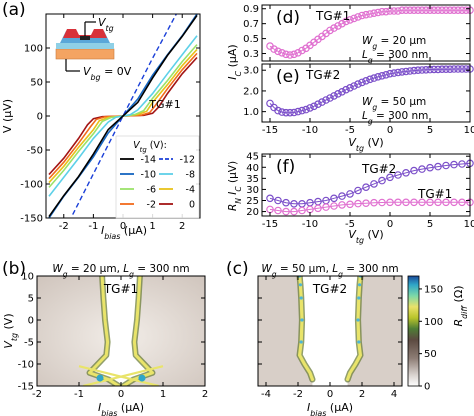 This screenshot has height=416, width=474. Describe the element at coordinates (395, 57) in the screenshot. I see `param-length: Lg = 300 nm` at that location.